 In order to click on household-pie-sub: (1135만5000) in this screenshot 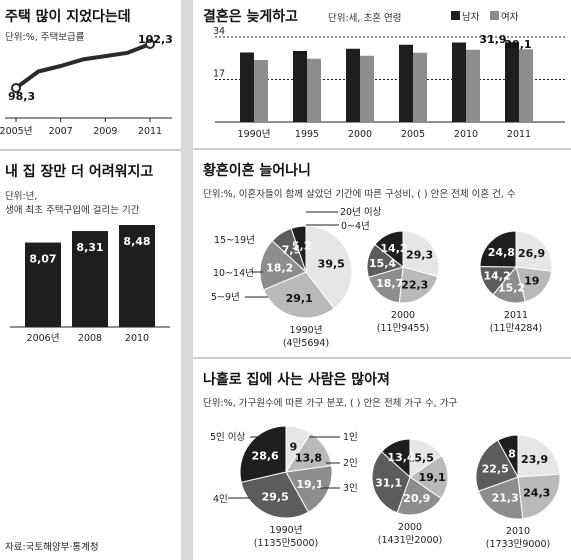, I will do `click(286, 543)`.